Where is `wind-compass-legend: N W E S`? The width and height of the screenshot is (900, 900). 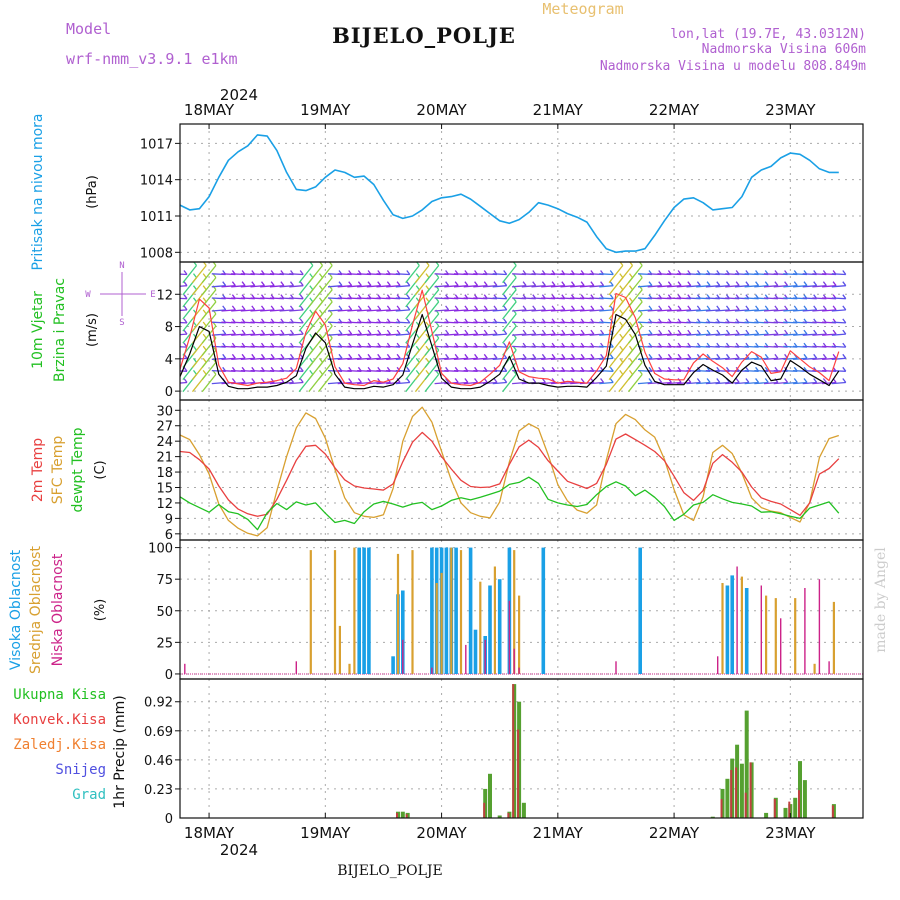
wind-compass-legend: N W E S is located at coordinates (120, 294).